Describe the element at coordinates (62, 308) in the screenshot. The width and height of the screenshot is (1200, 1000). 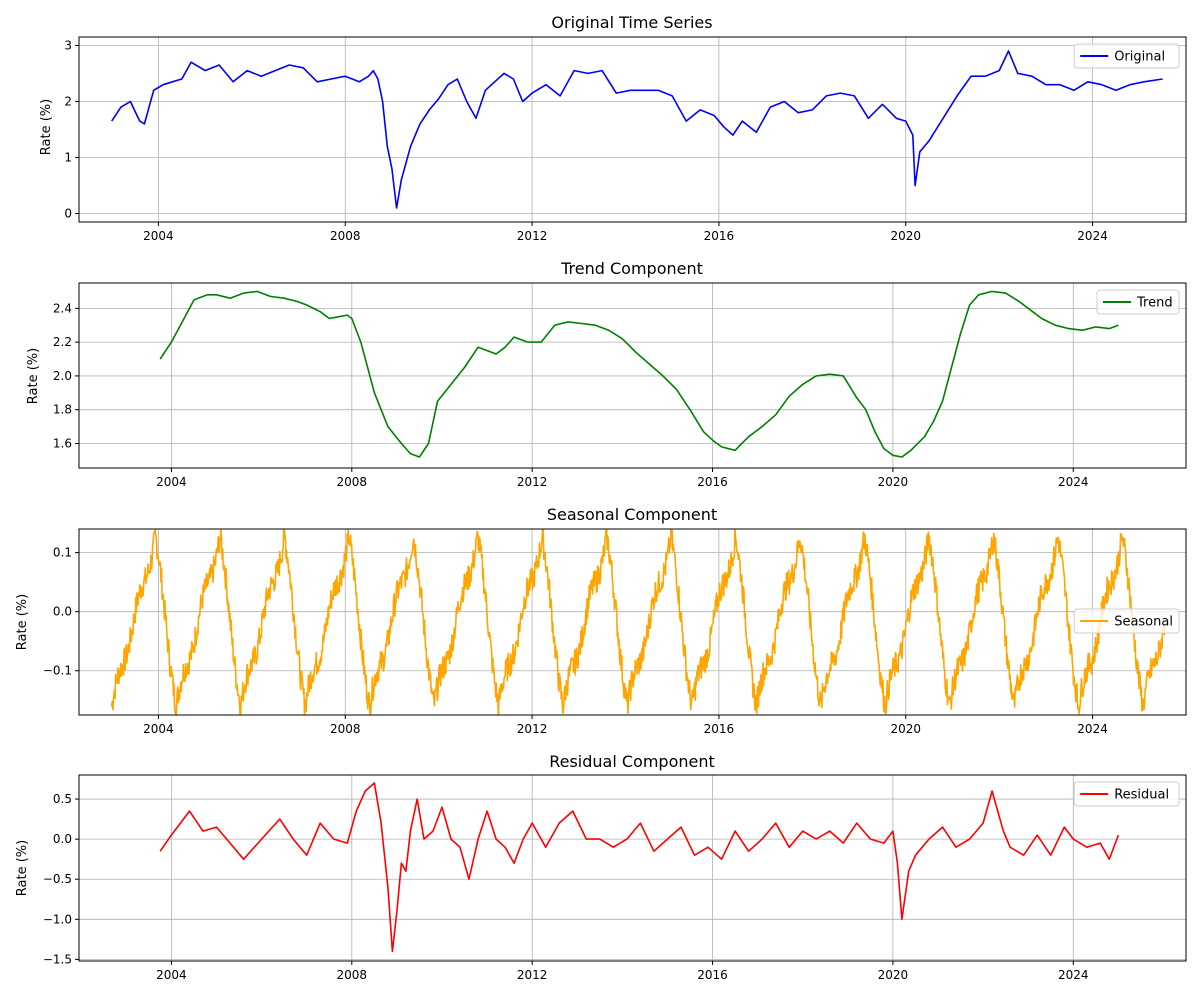
I see `y-tick-label: 2.4` at that location.